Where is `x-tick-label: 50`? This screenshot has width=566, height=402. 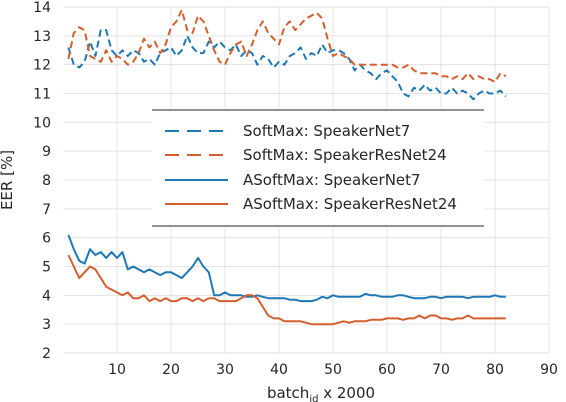
x-tick-label: 50 is located at coordinates (333, 370).